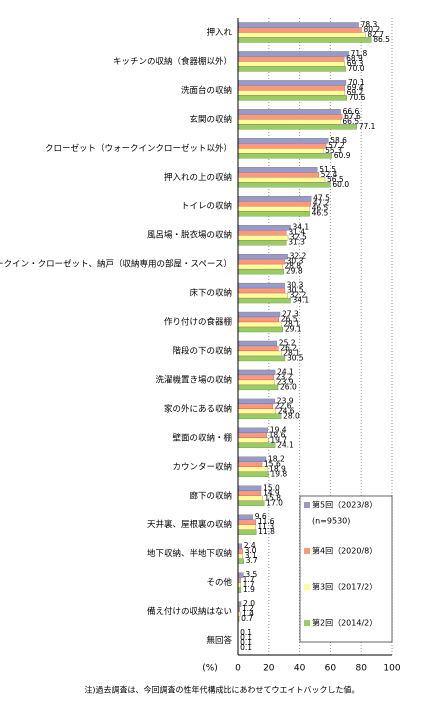 The height and width of the screenshot is (718, 442). What do you see at coordinates (289, 319) in the screenshot?
I see `value-label: 26.5` at bounding box center [289, 319].